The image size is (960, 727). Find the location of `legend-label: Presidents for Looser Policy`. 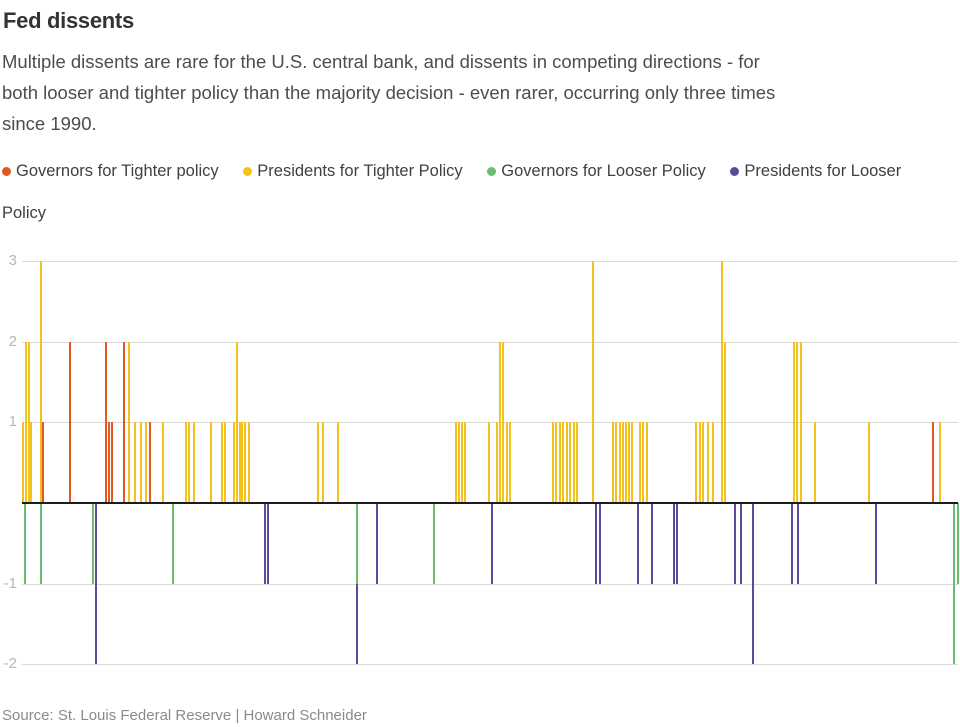

legend-label: Presidents for Looser Policy is located at coordinates (452, 192).